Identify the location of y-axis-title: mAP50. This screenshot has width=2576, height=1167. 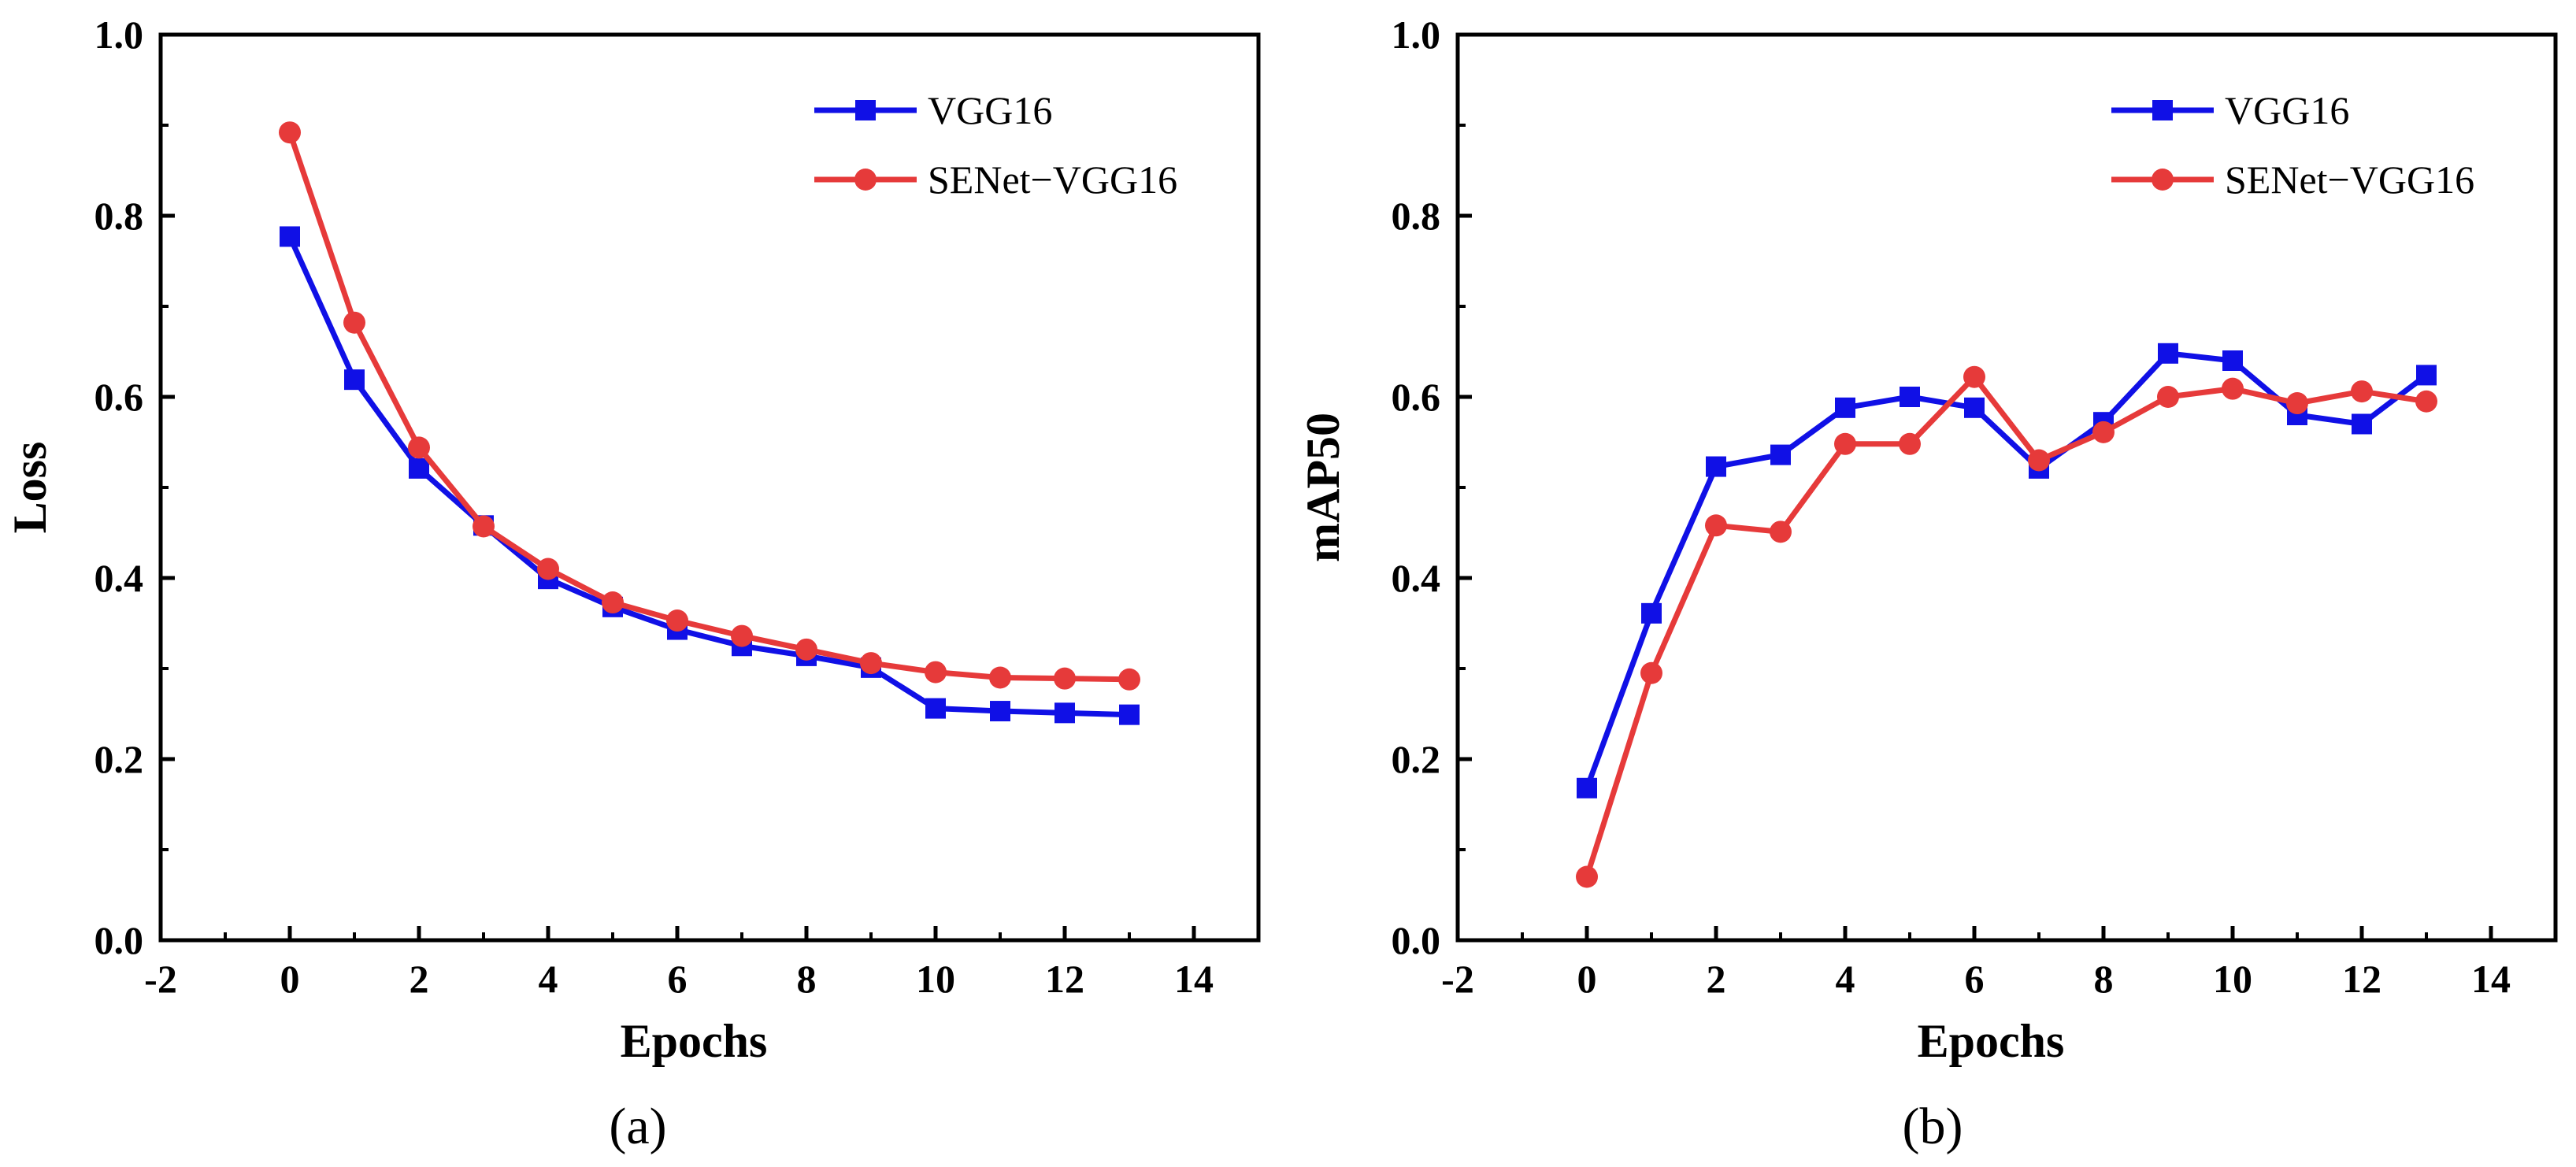
(1323, 487).